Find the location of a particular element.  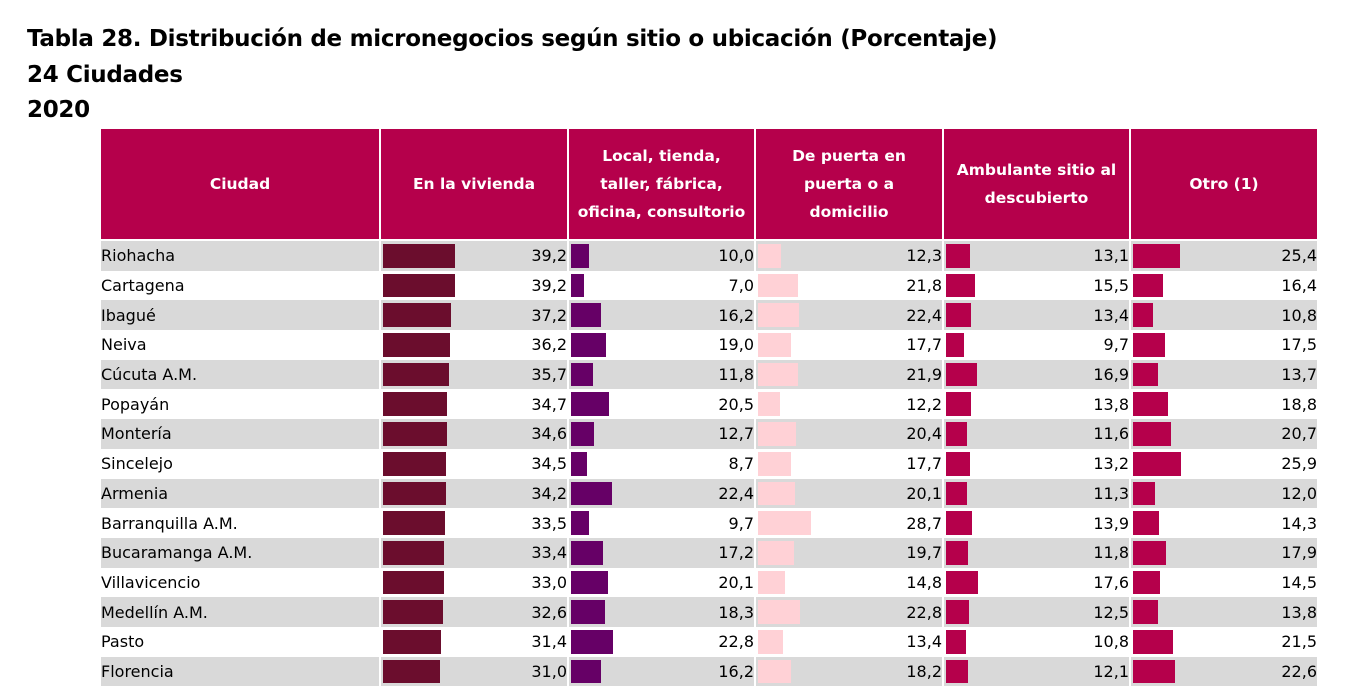

city-name: Ibagué is located at coordinates (240, 315).